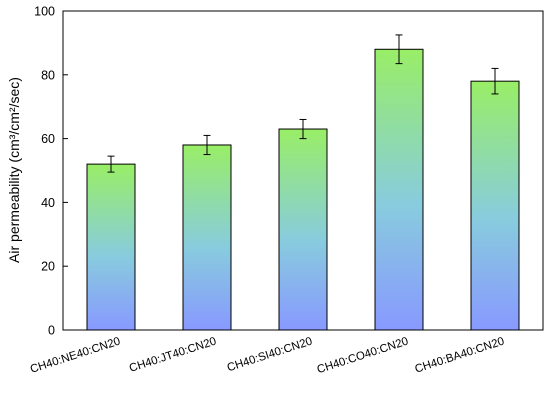 The width and height of the screenshot is (550, 411). Describe the element at coordinates (44, 12) in the screenshot. I see `y-tick-label: 100` at that location.